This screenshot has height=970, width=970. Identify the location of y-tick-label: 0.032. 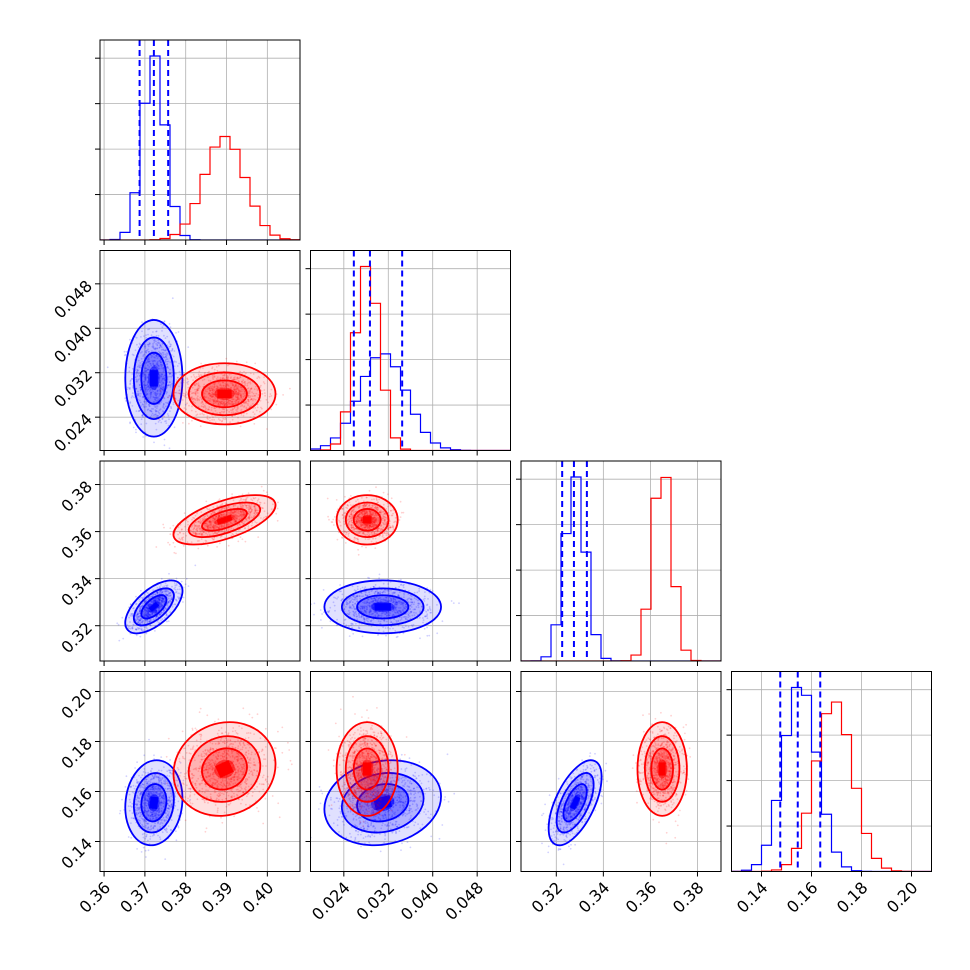
(73, 388).